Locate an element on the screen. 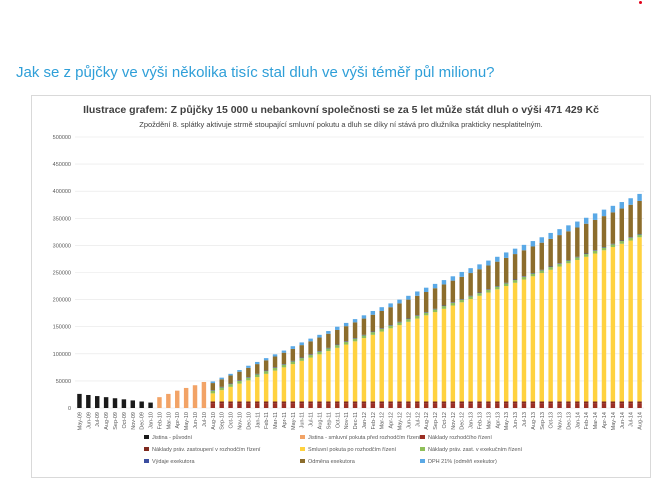  x-tick-label: Nov-10 is located at coordinates (240, 421).